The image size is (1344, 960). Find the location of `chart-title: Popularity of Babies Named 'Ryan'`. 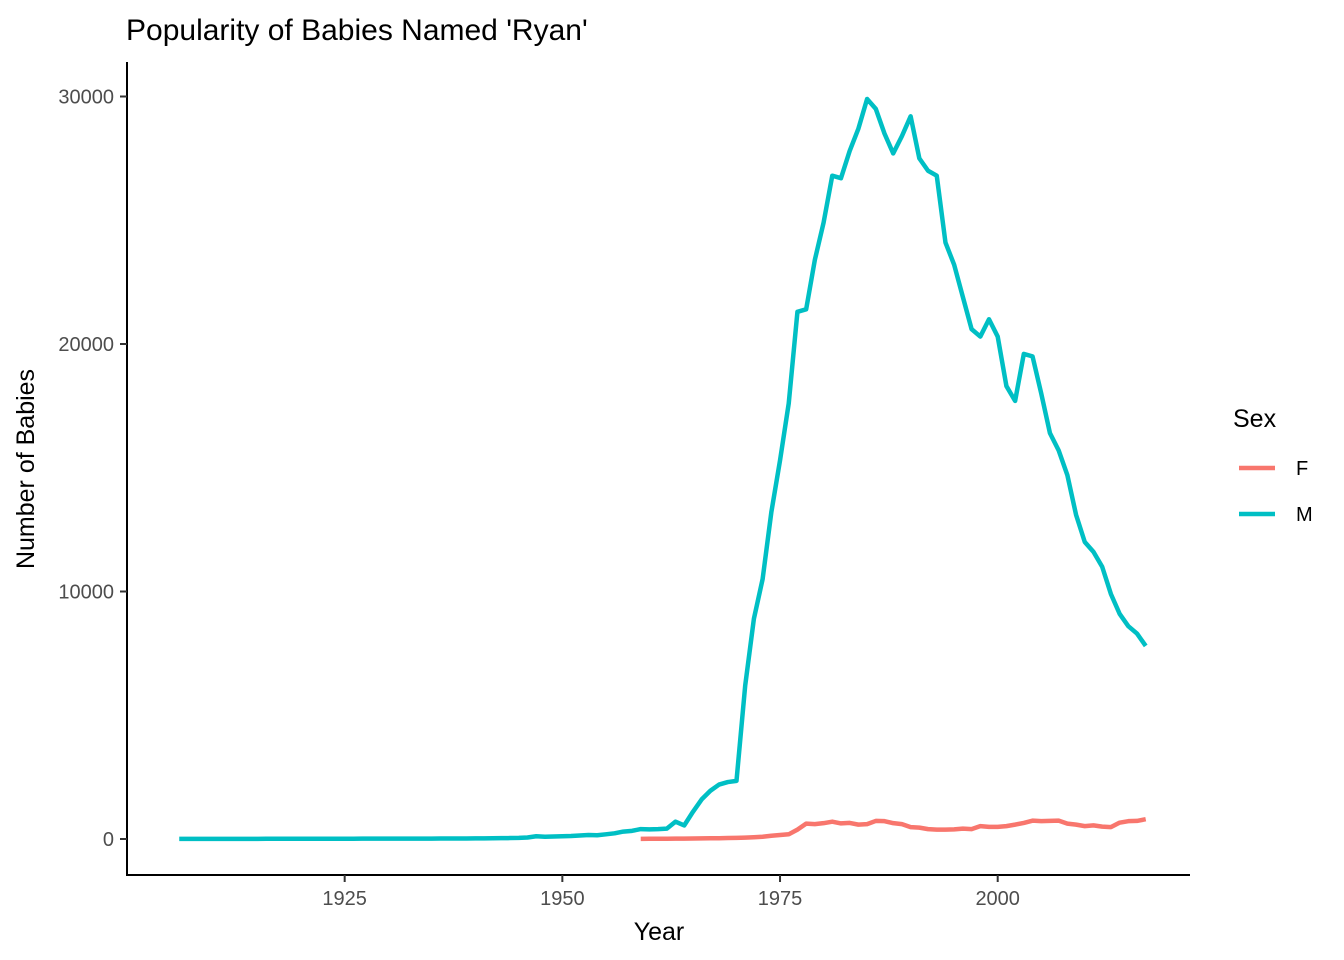

chart-title: Popularity of Babies Named 'Ryan' is located at coordinates (357, 30).